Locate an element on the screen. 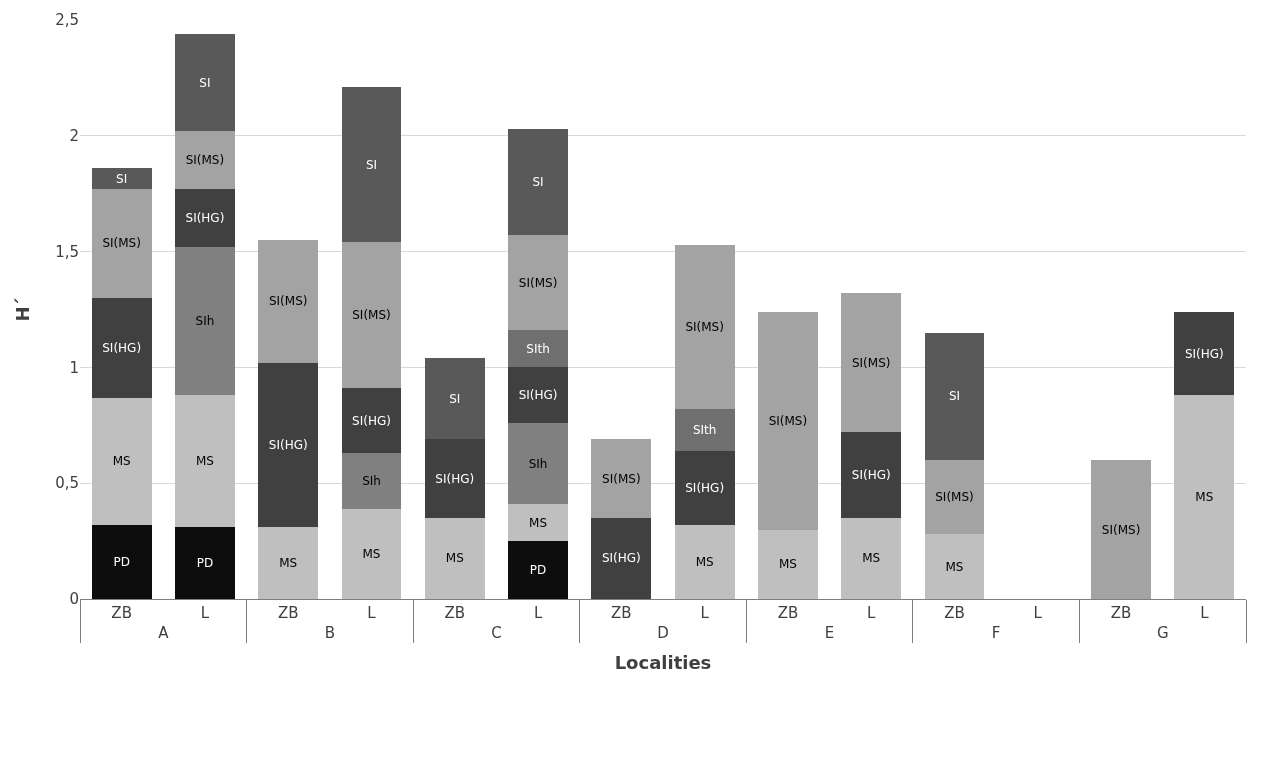 Image resolution: width=1266 pixels, height=769 pixels. x-axis-title: Localities is located at coordinates (663, 663).